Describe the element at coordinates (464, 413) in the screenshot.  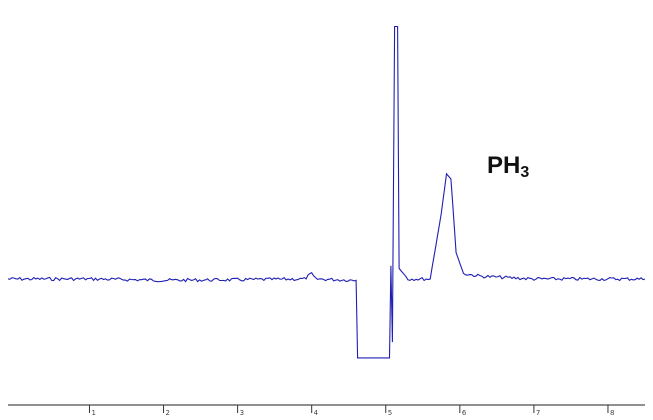
I see `x-tick-label-6: 6` at that location.